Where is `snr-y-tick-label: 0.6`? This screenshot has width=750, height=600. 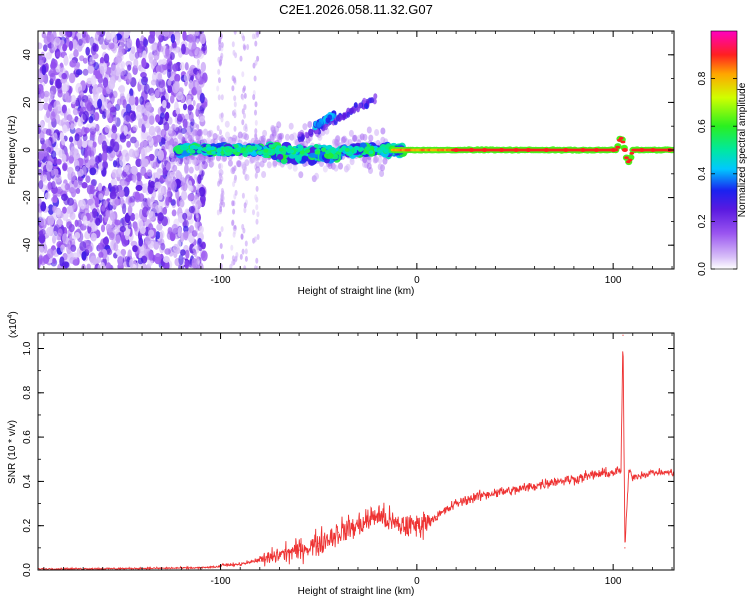 snr-y-tick-label: 0.6 is located at coordinates (27, 437).